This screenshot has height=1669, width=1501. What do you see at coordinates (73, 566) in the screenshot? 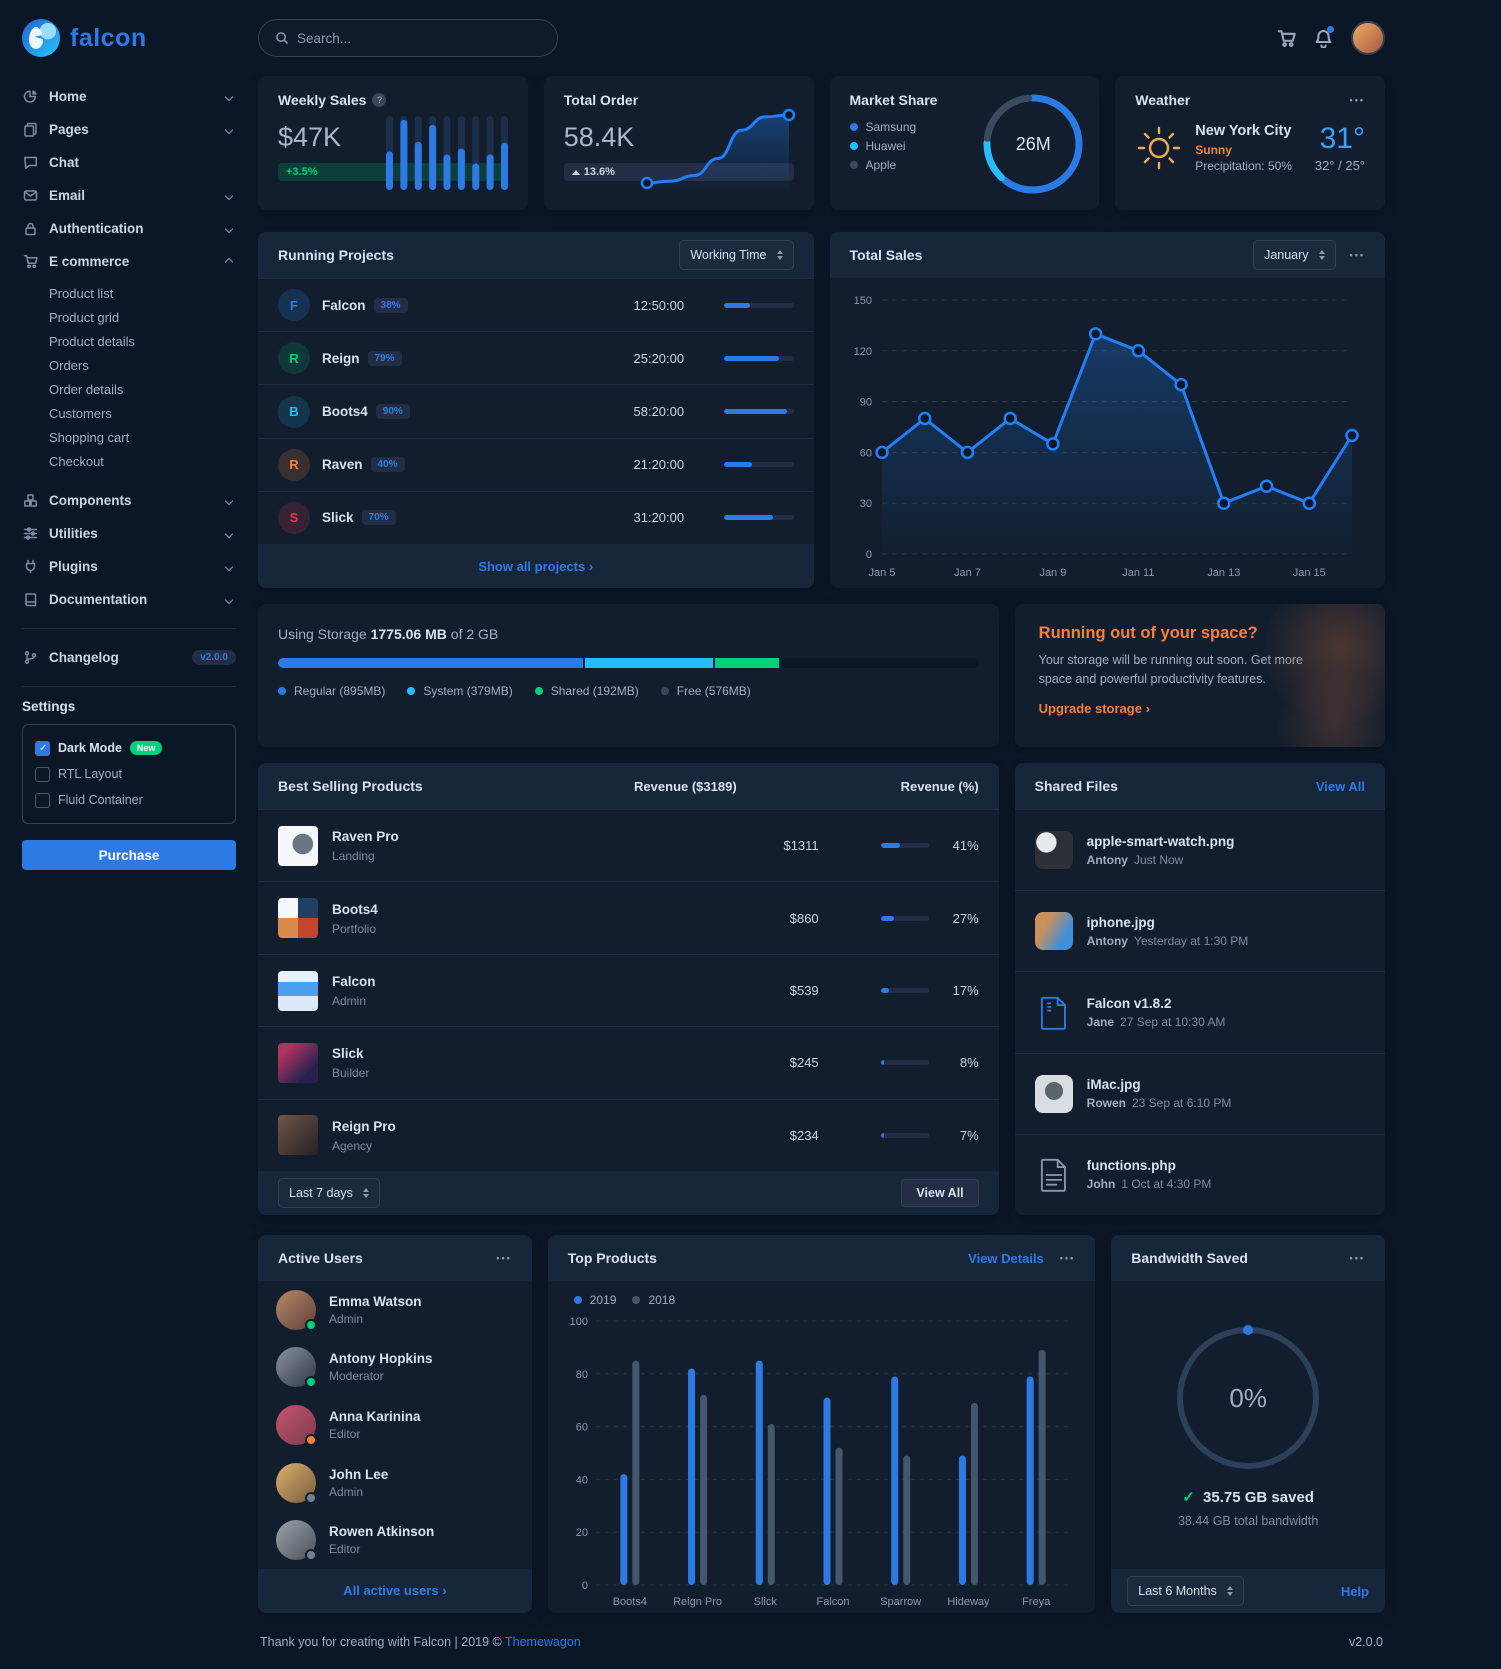
I see `sidebar-item-label: Plugins` at bounding box center [73, 566].